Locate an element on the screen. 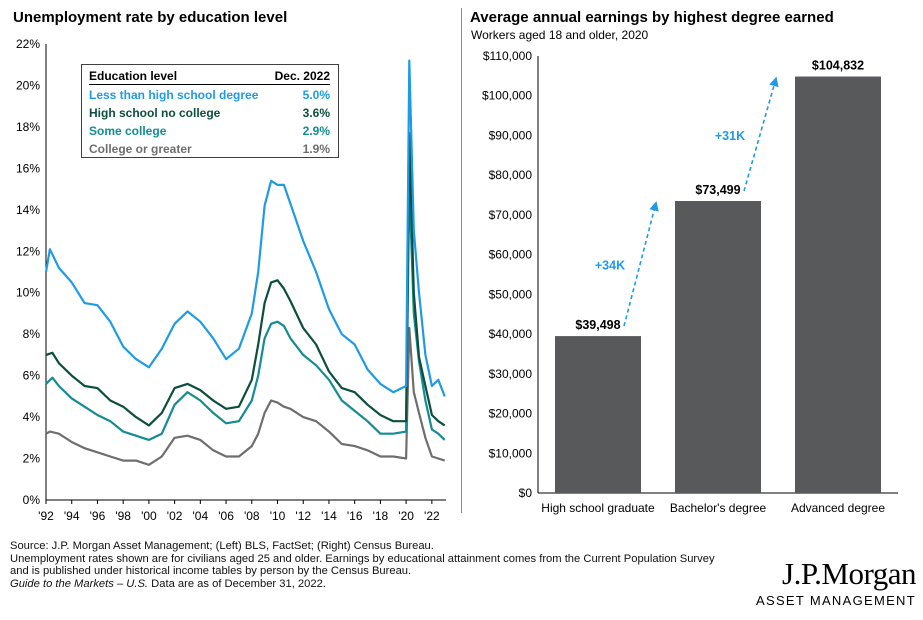  y-tick-label: $60,000 is located at coordinates (511, 255).